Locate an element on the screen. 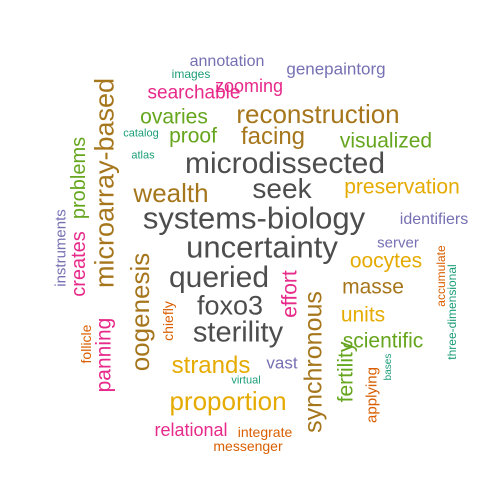 The height and width of the screenshot is (500, 500). word-virtual: virtual is located at coordinates (246, 380).